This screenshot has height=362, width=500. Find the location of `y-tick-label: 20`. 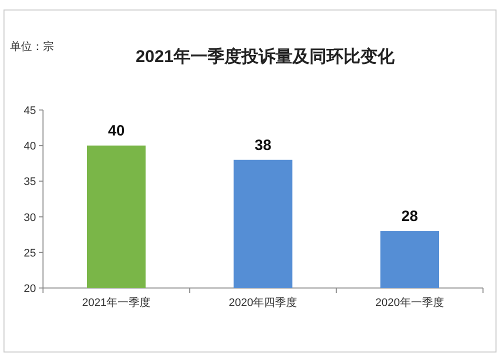

y-tick-label: 20 is located at coordinates (30, 289).